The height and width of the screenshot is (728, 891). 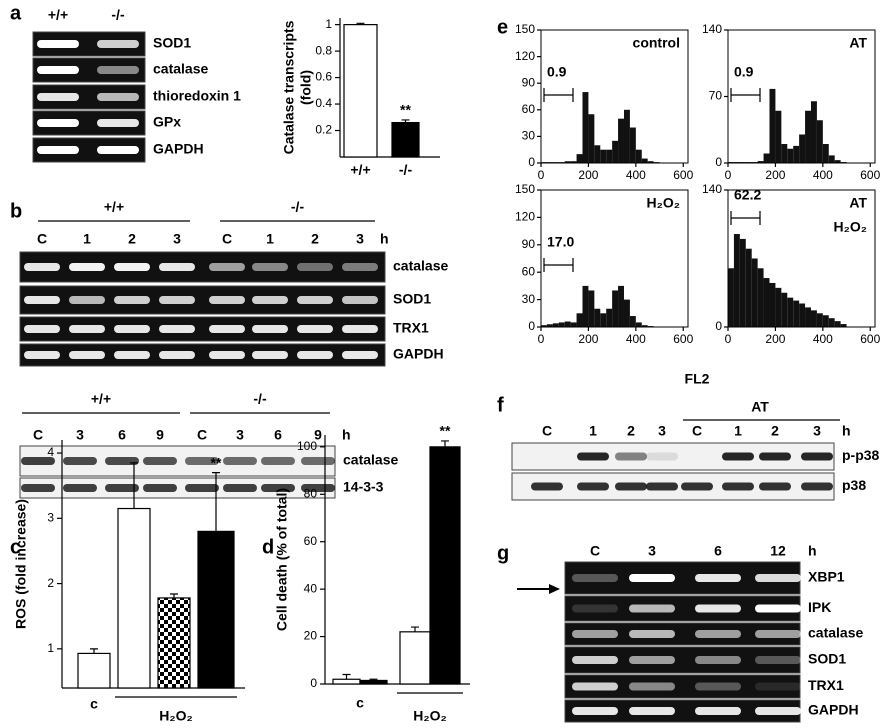 What do you see at coordinates (826, 685) in the screenshot?
I see `band-label: TRX1` at bounding box center [826, 685].